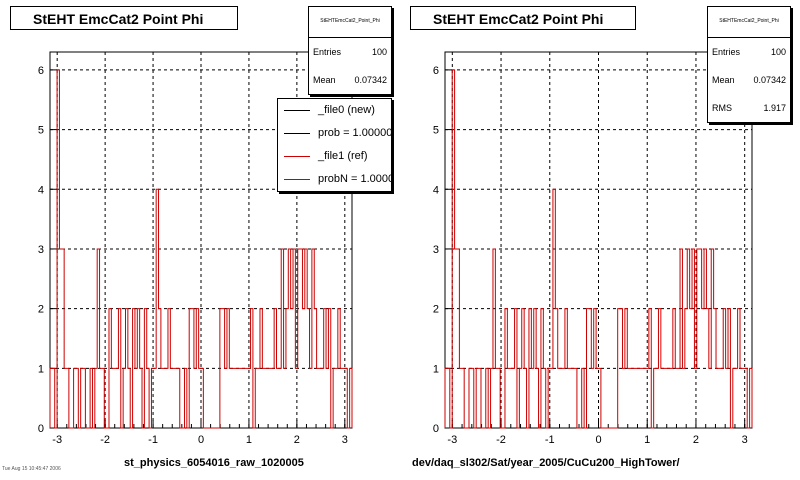 This screenshot has width=800, height=480. What do you see at coordinates (749, 108) in the screenshot?
I see `stats-row-rms-right: RMS 1.917` at bounding box center [749, 108].